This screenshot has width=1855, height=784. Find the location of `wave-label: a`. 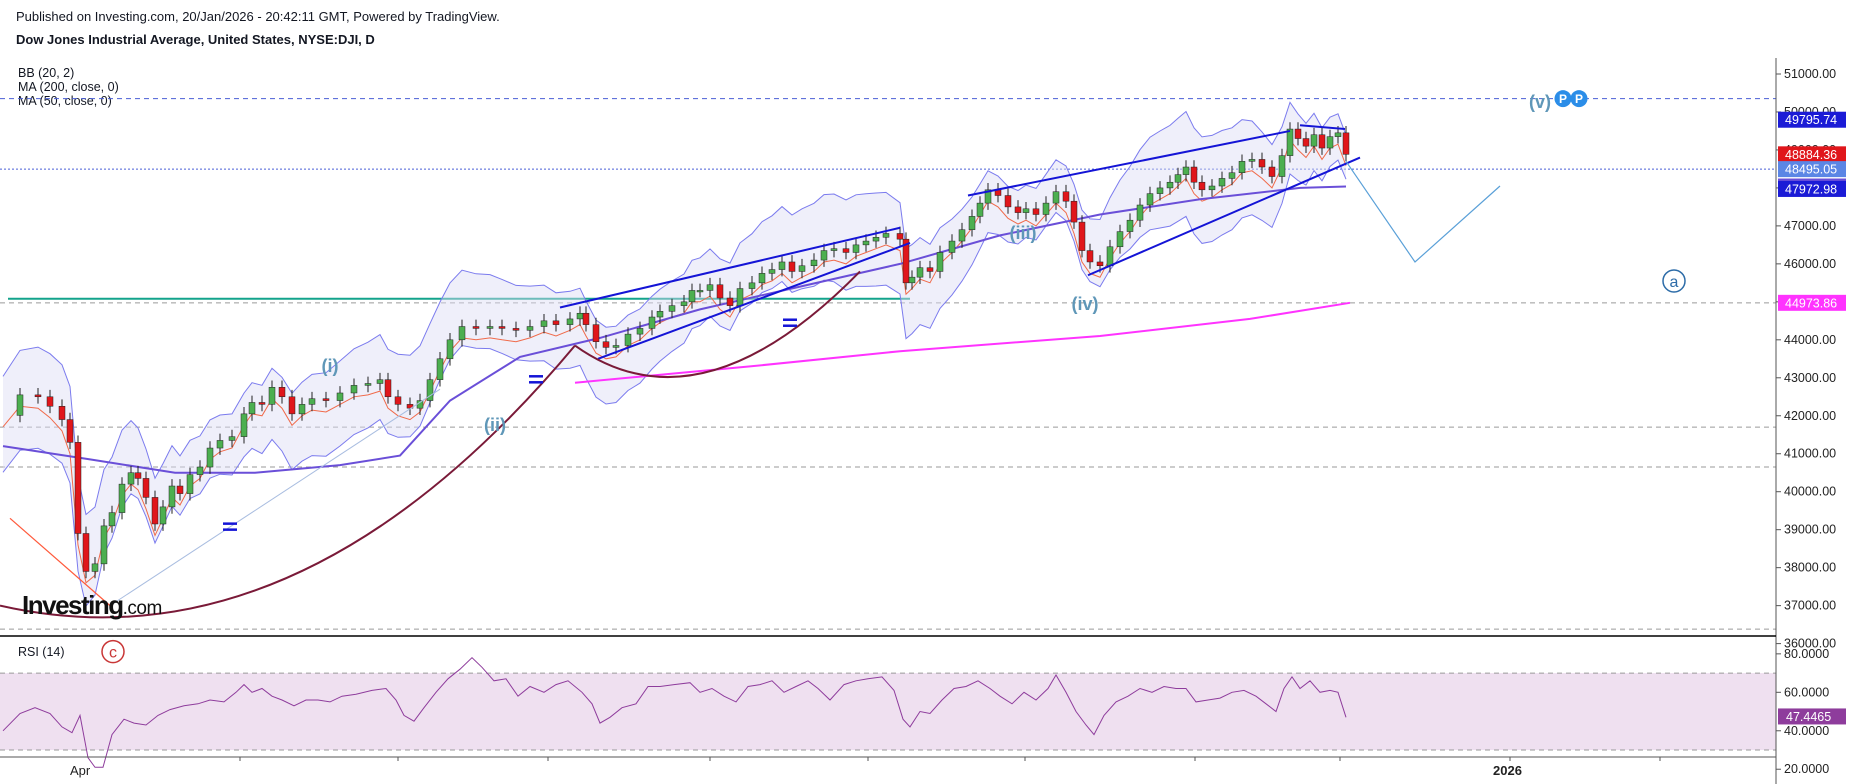

wave-label: a is located at coordinates (1674, 282).